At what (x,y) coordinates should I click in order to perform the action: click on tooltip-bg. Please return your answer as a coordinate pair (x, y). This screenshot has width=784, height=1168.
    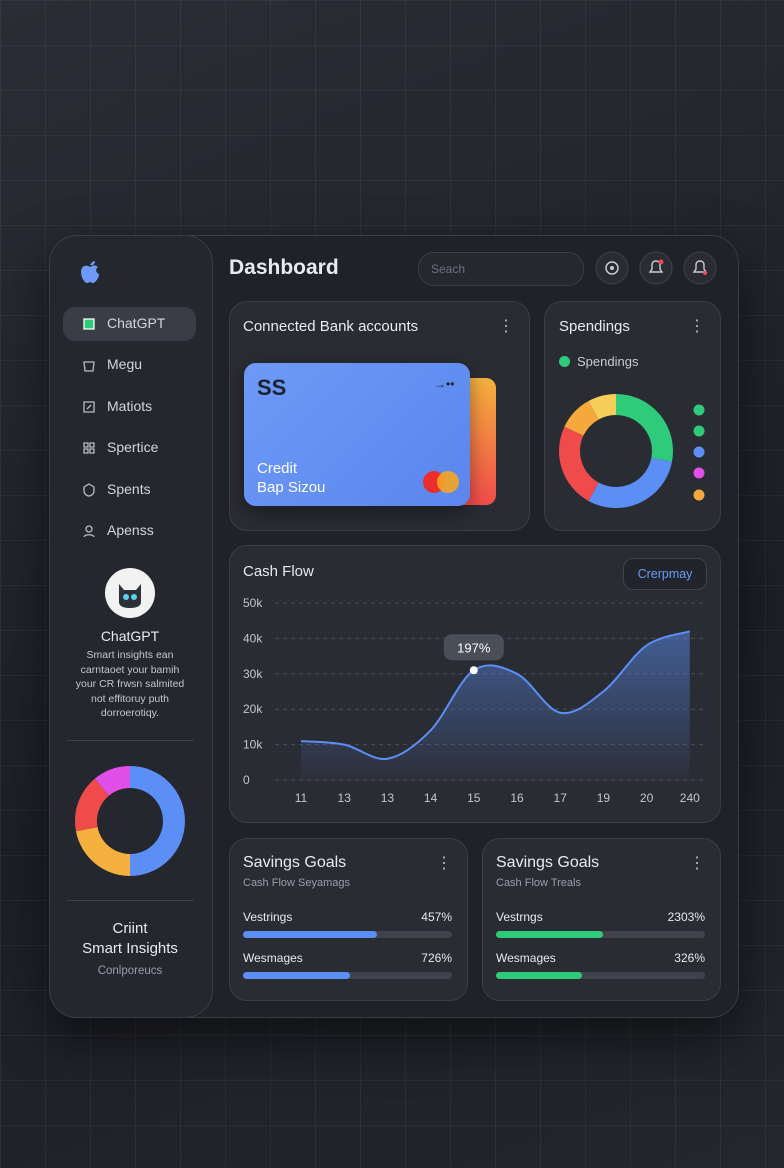
    Looking at the image, I should click on (473, 647).